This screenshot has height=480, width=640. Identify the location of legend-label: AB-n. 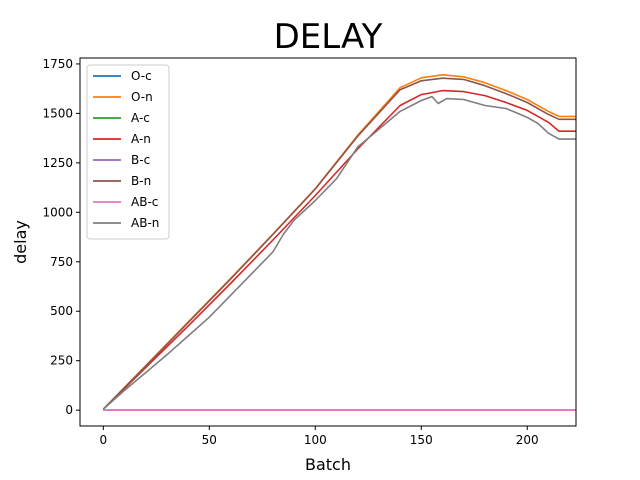
(145, 223).